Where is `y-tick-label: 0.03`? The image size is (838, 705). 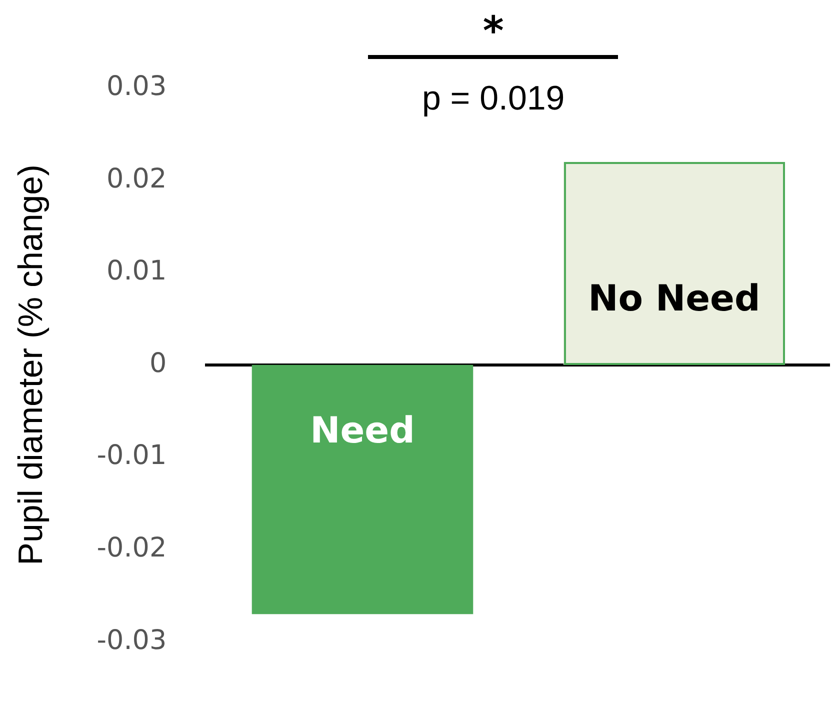
y-tick-label: 0.03 is located at coordinates (136, 86).